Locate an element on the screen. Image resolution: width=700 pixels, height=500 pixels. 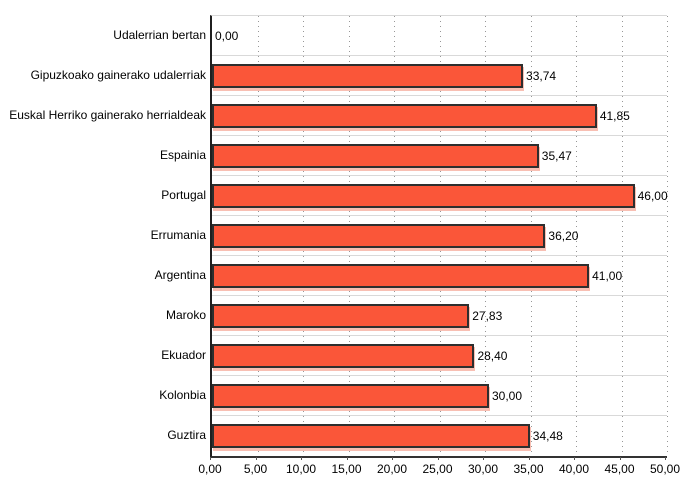
chart-row: 28,40 is located at coordinates (439, 356).